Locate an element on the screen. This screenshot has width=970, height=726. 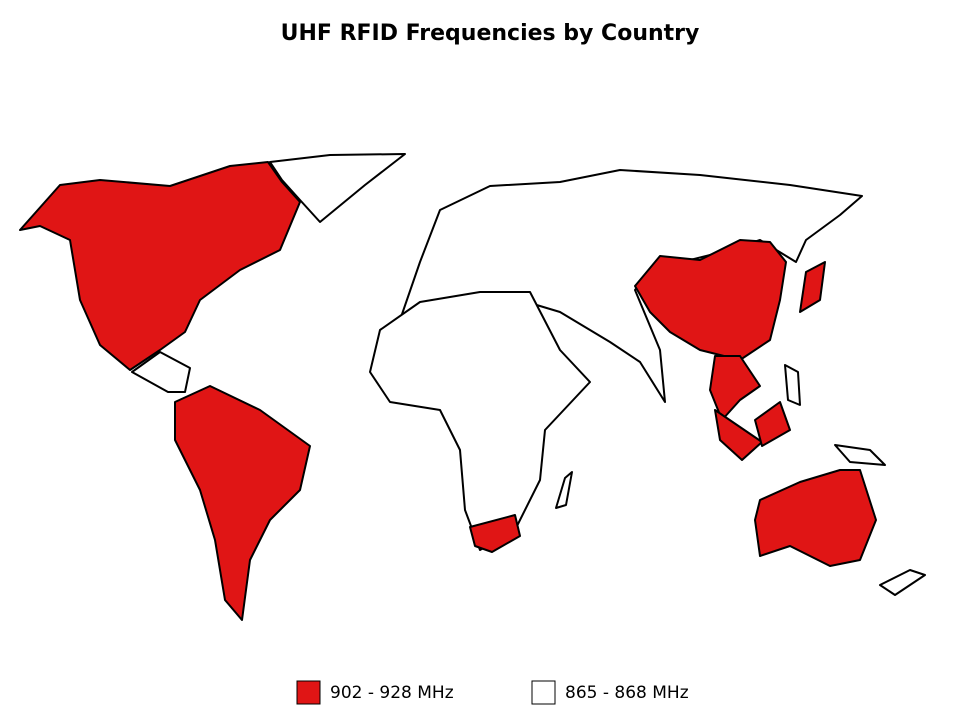
legend: 902 - 928 MHz 865 - 868 MHz is located at coordinates (492, 692).